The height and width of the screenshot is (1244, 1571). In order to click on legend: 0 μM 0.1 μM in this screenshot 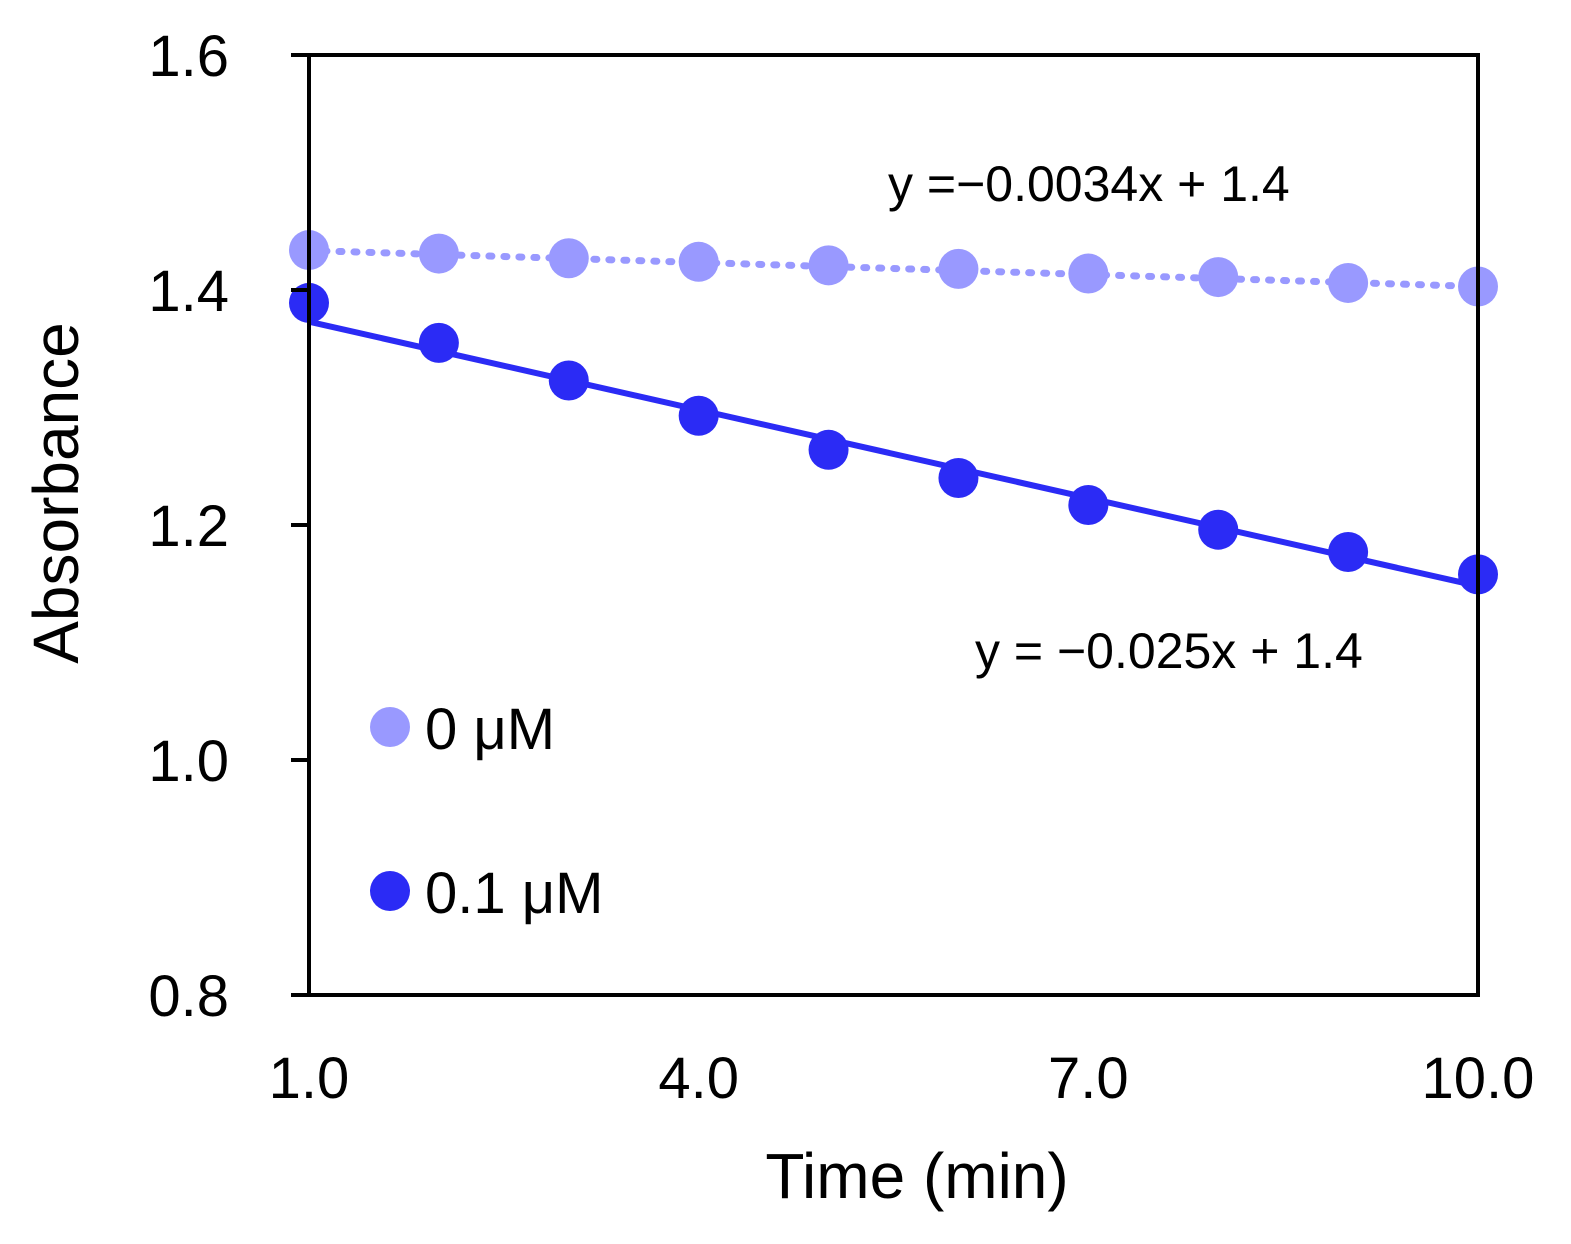, I will do `click(486, 811)`.